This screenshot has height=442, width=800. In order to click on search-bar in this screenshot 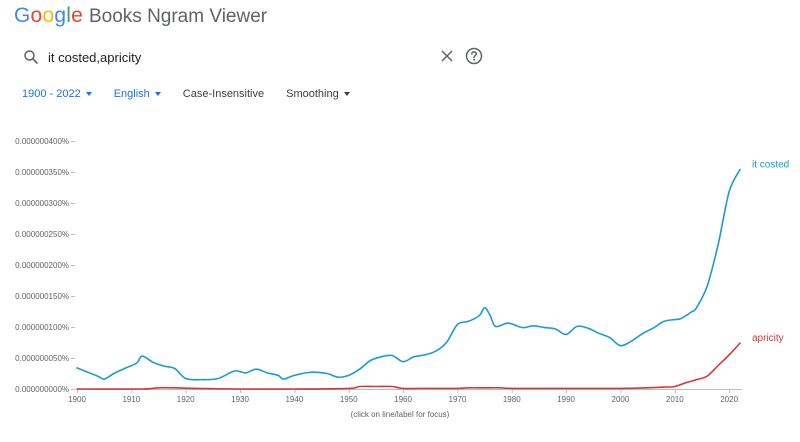, I will do `click(400, 57)`.